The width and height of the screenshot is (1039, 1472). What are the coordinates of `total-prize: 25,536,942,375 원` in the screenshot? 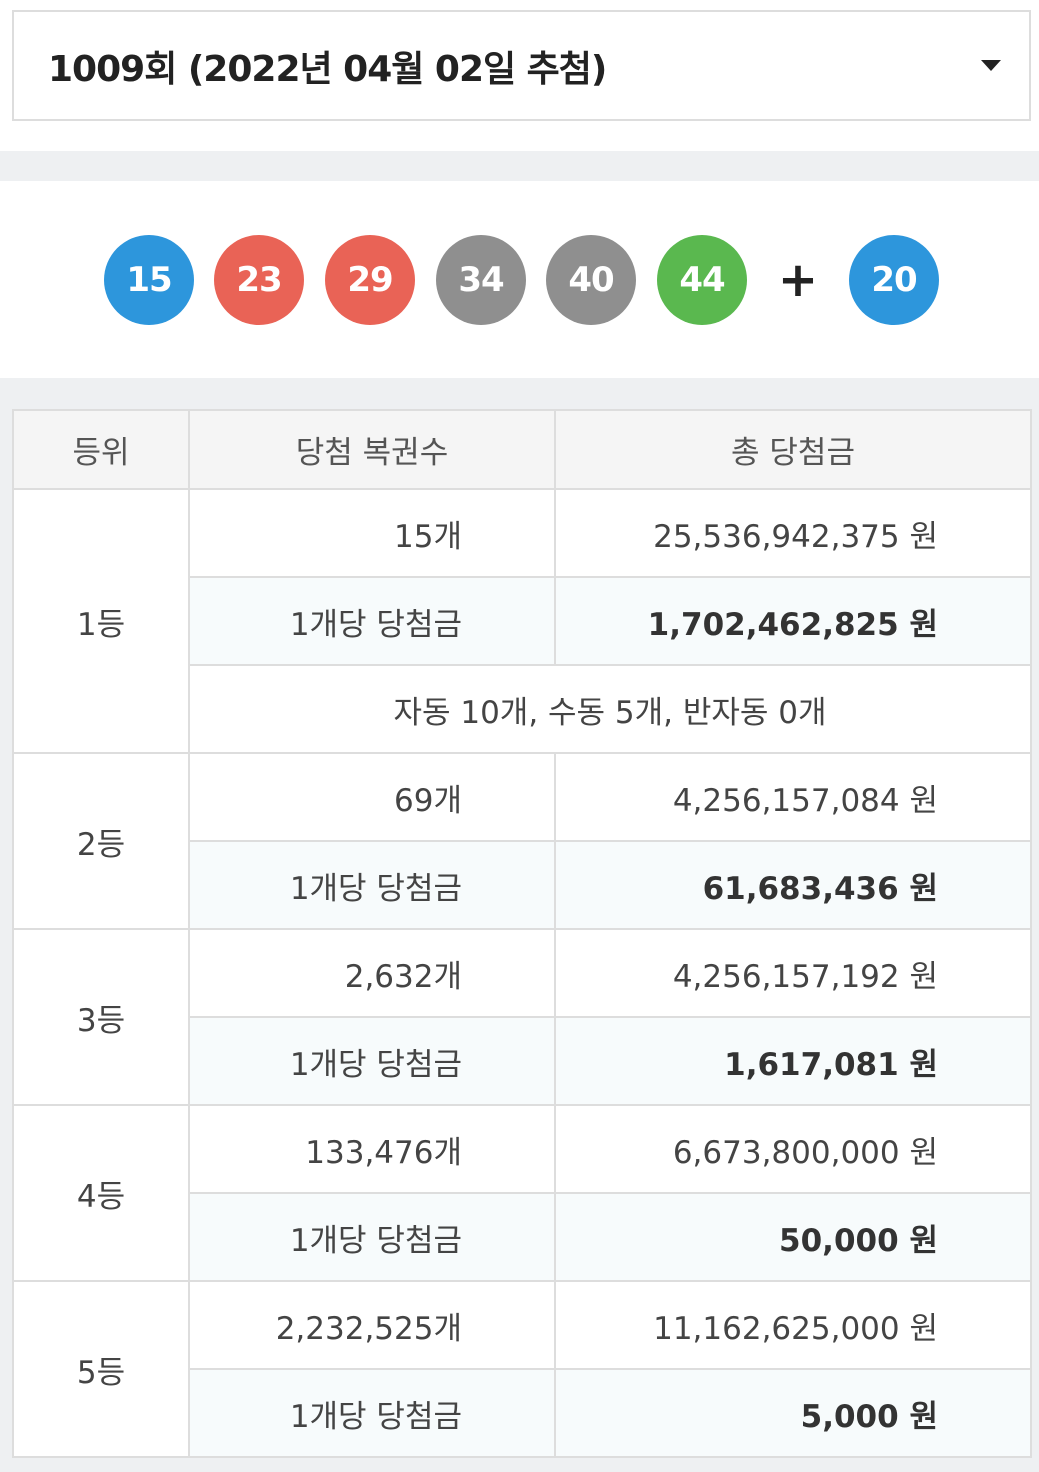 It's located at (793, 533).